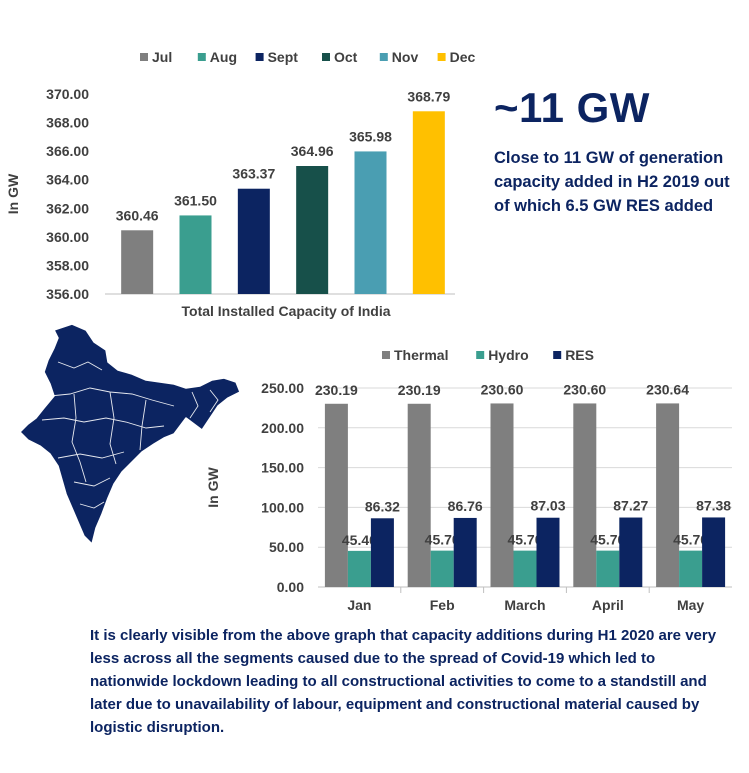  Describe the element at coordinates (524, 540) in the screenshot. I see `data-label-hydro-march: 45.70` at that location.